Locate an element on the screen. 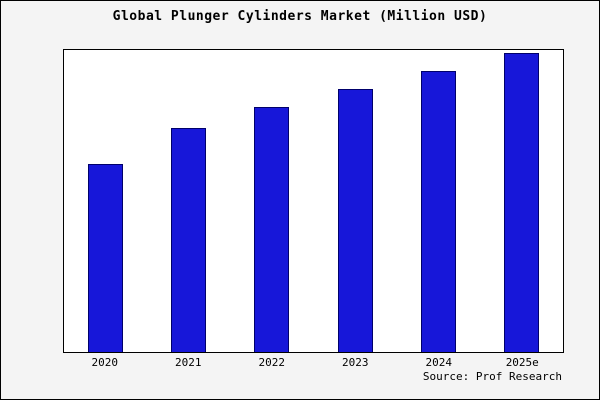 This screenshot has width=600, height=400. bar-column-2021 is located at coordinates (188, 201).